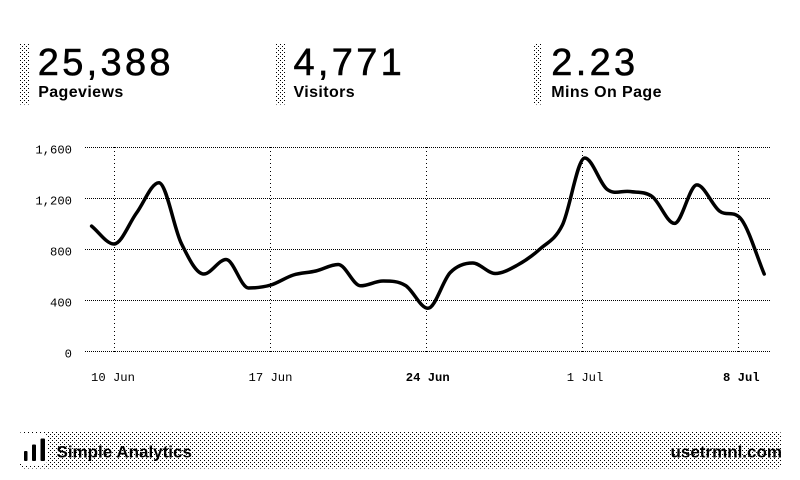 The height and width of the screenshot is (480, 800). I want to click on svg-text: Simple Analytics, so click(124, 451).